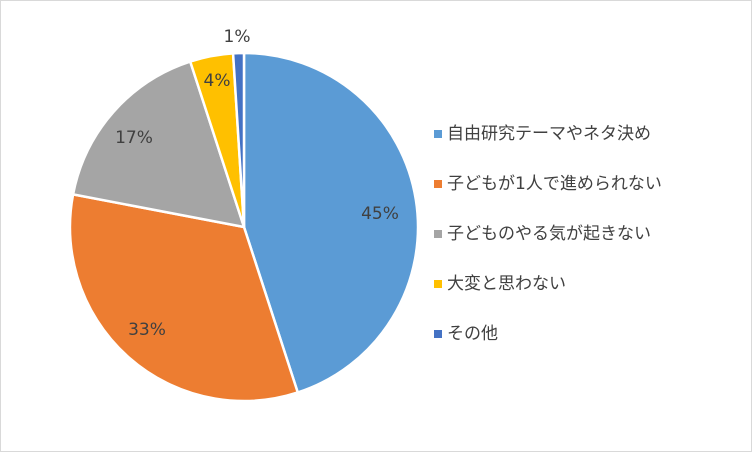 Image resolution: width=752 pixels, height=453 pixels. I want to click on legend-label-3: 子どものやる気が起きない, so click(549, 234).